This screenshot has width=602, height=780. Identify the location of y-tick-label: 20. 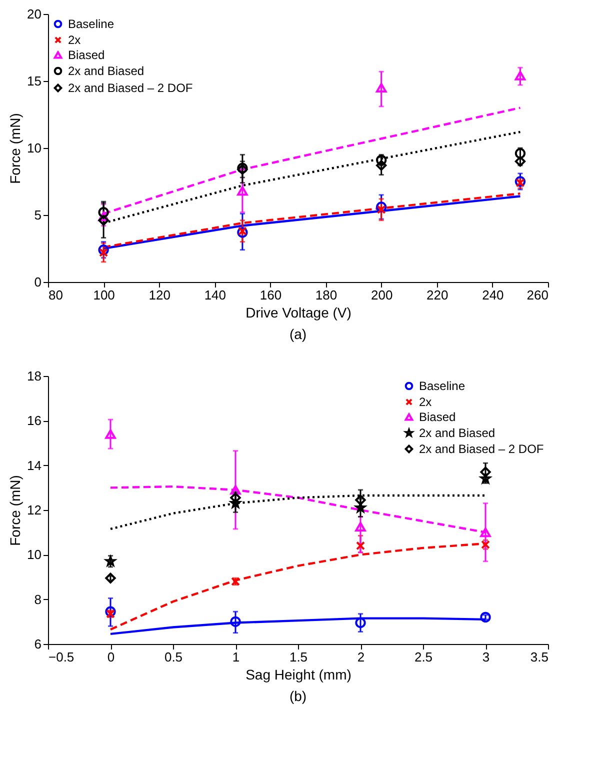
(34, 14).